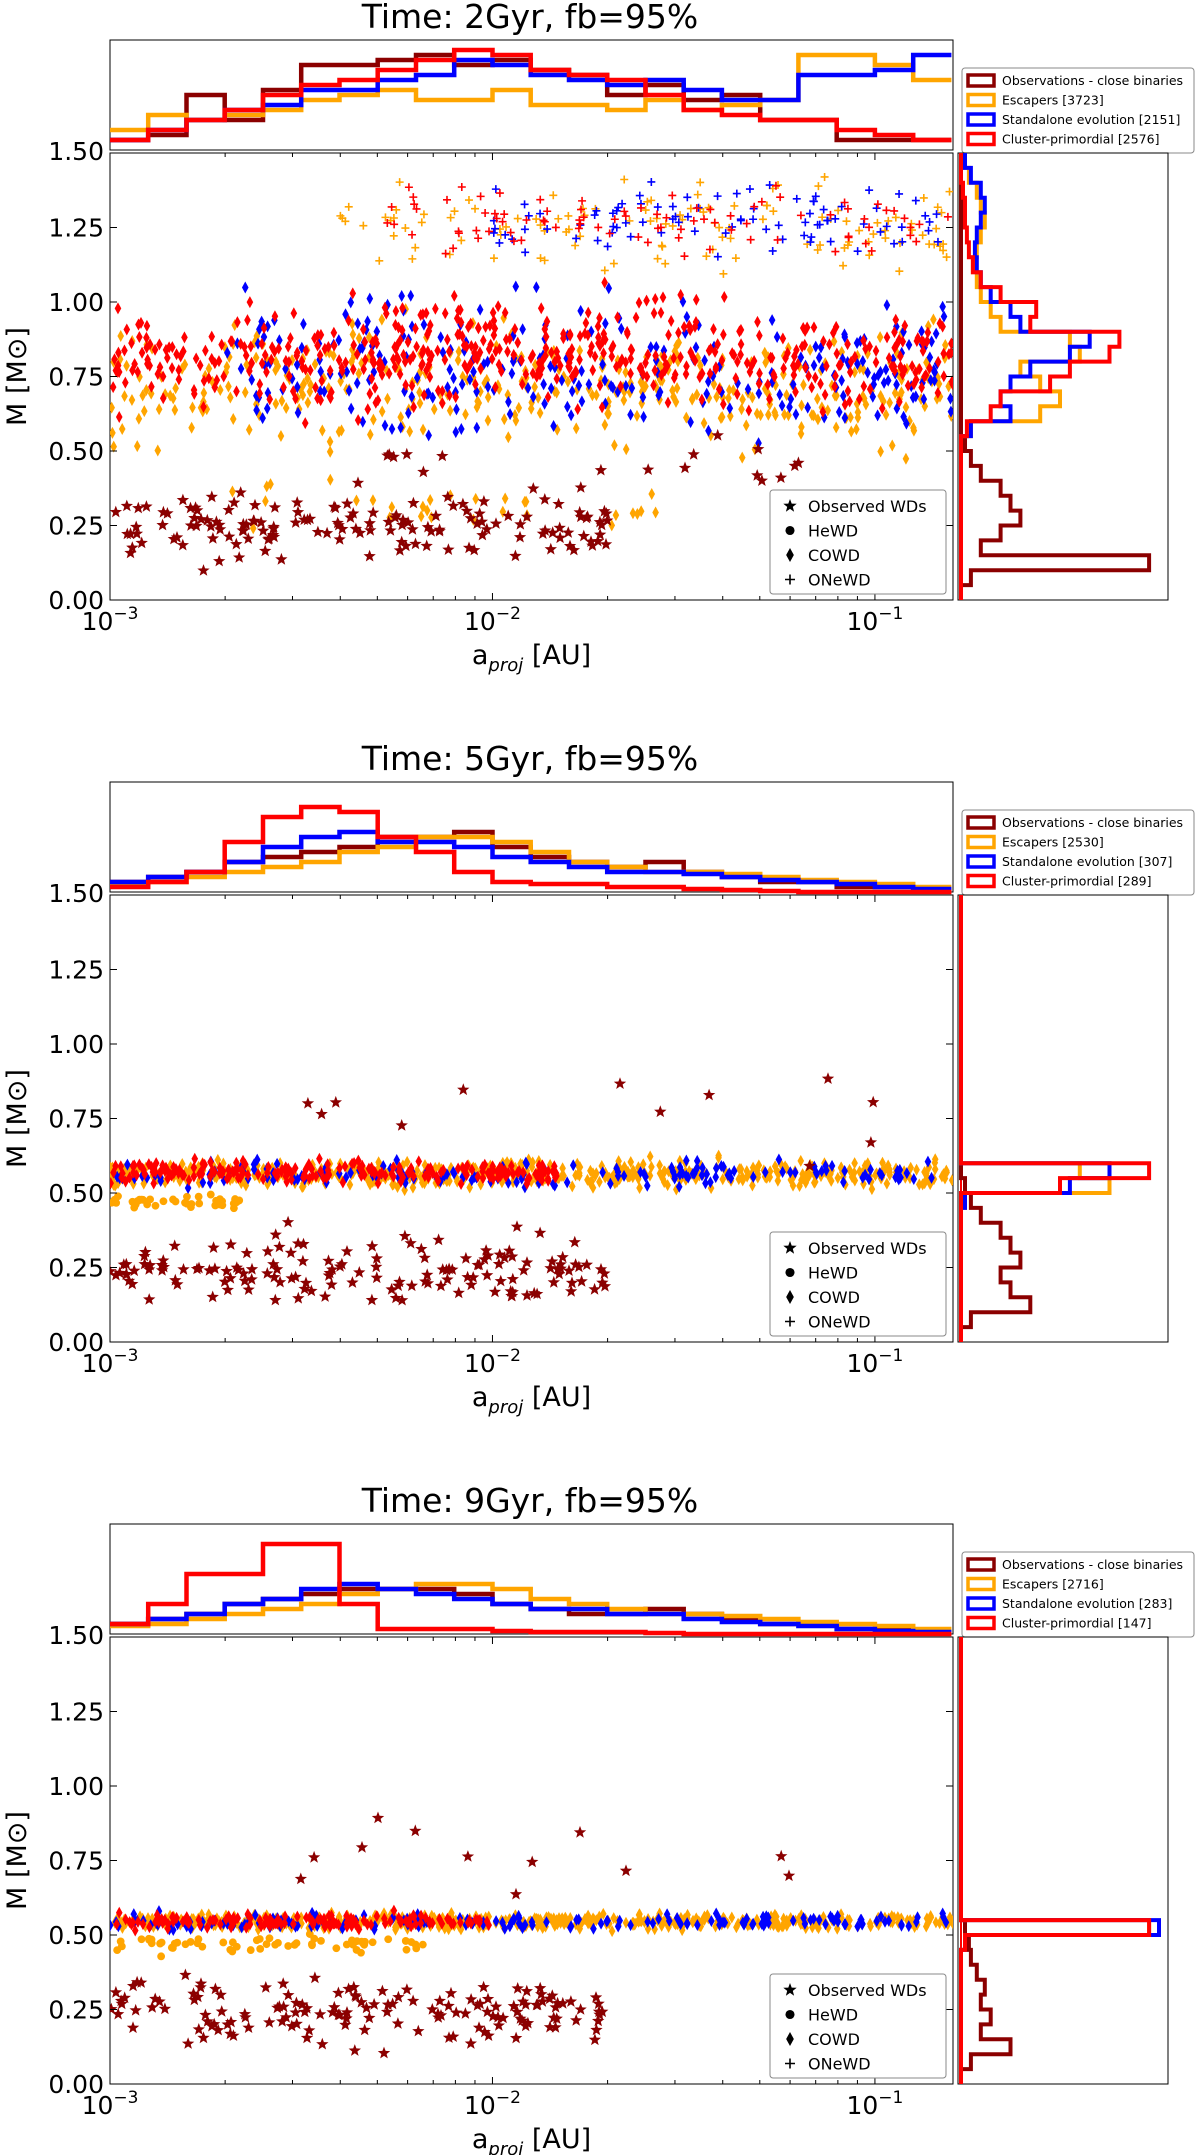  What do you see at coordinates (531, 1579) in the screenshot?
I see `top-hist-frame` at bounding box center [531, 1579].